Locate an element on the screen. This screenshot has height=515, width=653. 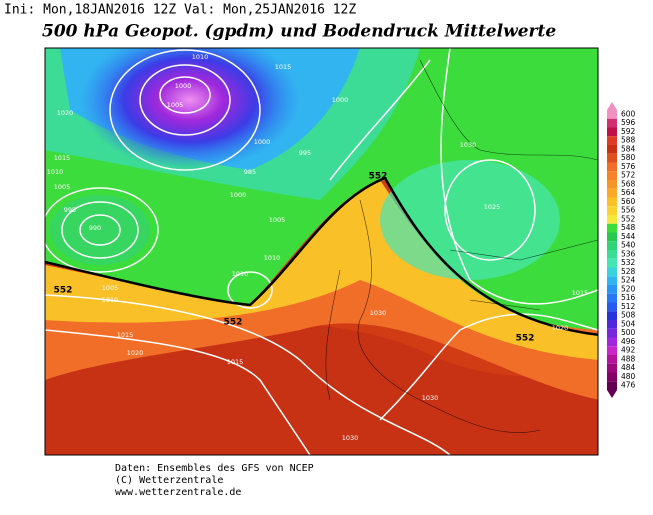
contour-label: 990 is located at coordinates (95, 228).